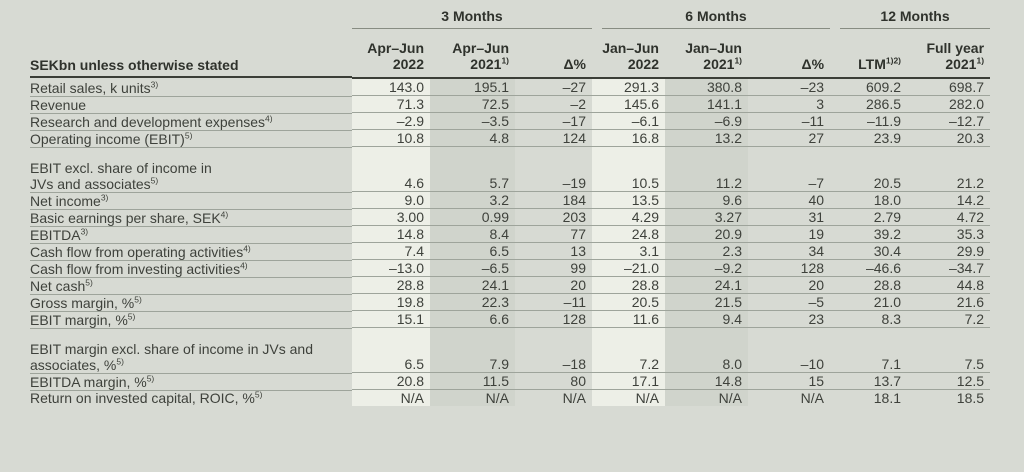  Describe the element at coordinates (869, 138) in the screenshot. I see `value-cell: 23.9` at that location.